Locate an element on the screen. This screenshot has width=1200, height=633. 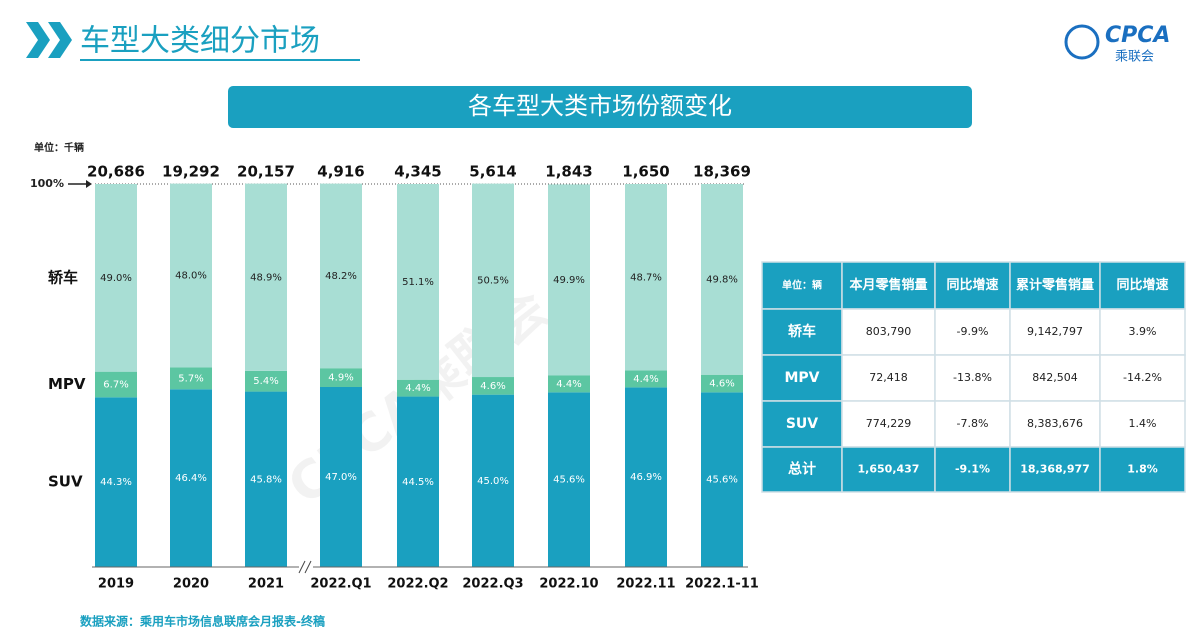
series-label: SUV is located at coordinates (65, 482).